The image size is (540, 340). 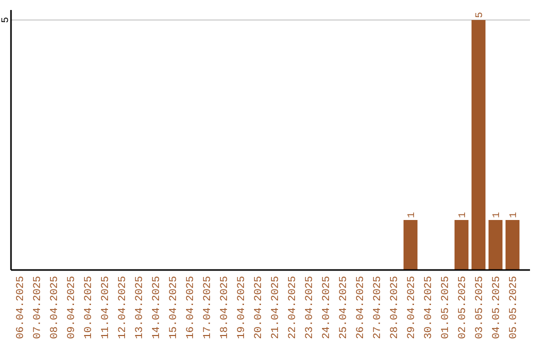 What do you see at coordinates (21, 308) in the screenshot?
I see `x-tick-label: 06.04.2025` at bounding box center [21, 308].